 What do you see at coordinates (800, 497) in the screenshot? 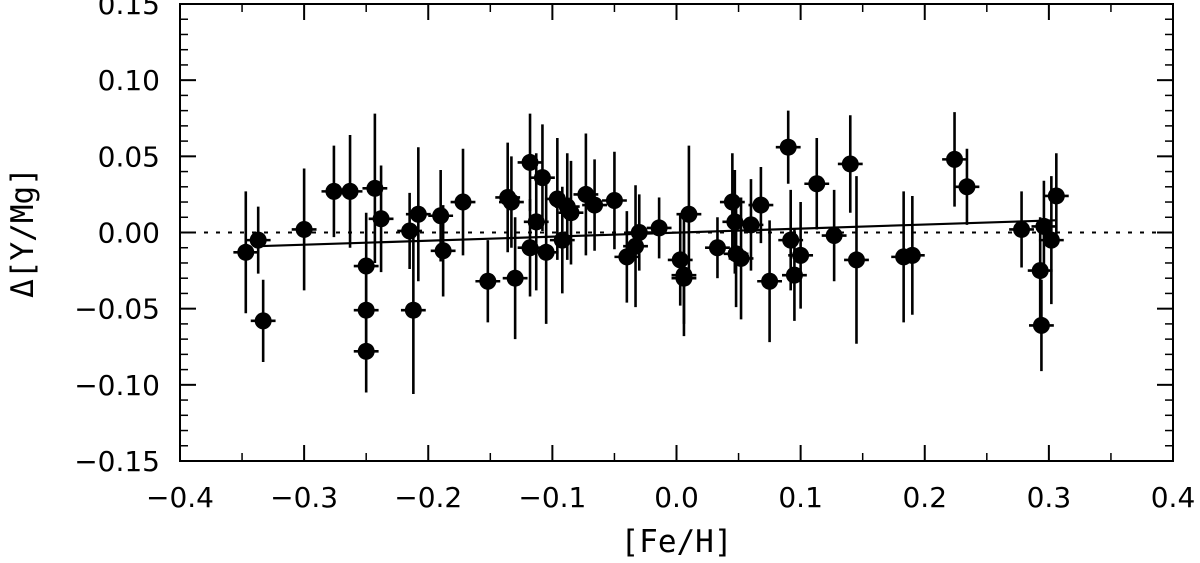
I see `x-tick-label: 0.1` at bounding box center [800, 497].